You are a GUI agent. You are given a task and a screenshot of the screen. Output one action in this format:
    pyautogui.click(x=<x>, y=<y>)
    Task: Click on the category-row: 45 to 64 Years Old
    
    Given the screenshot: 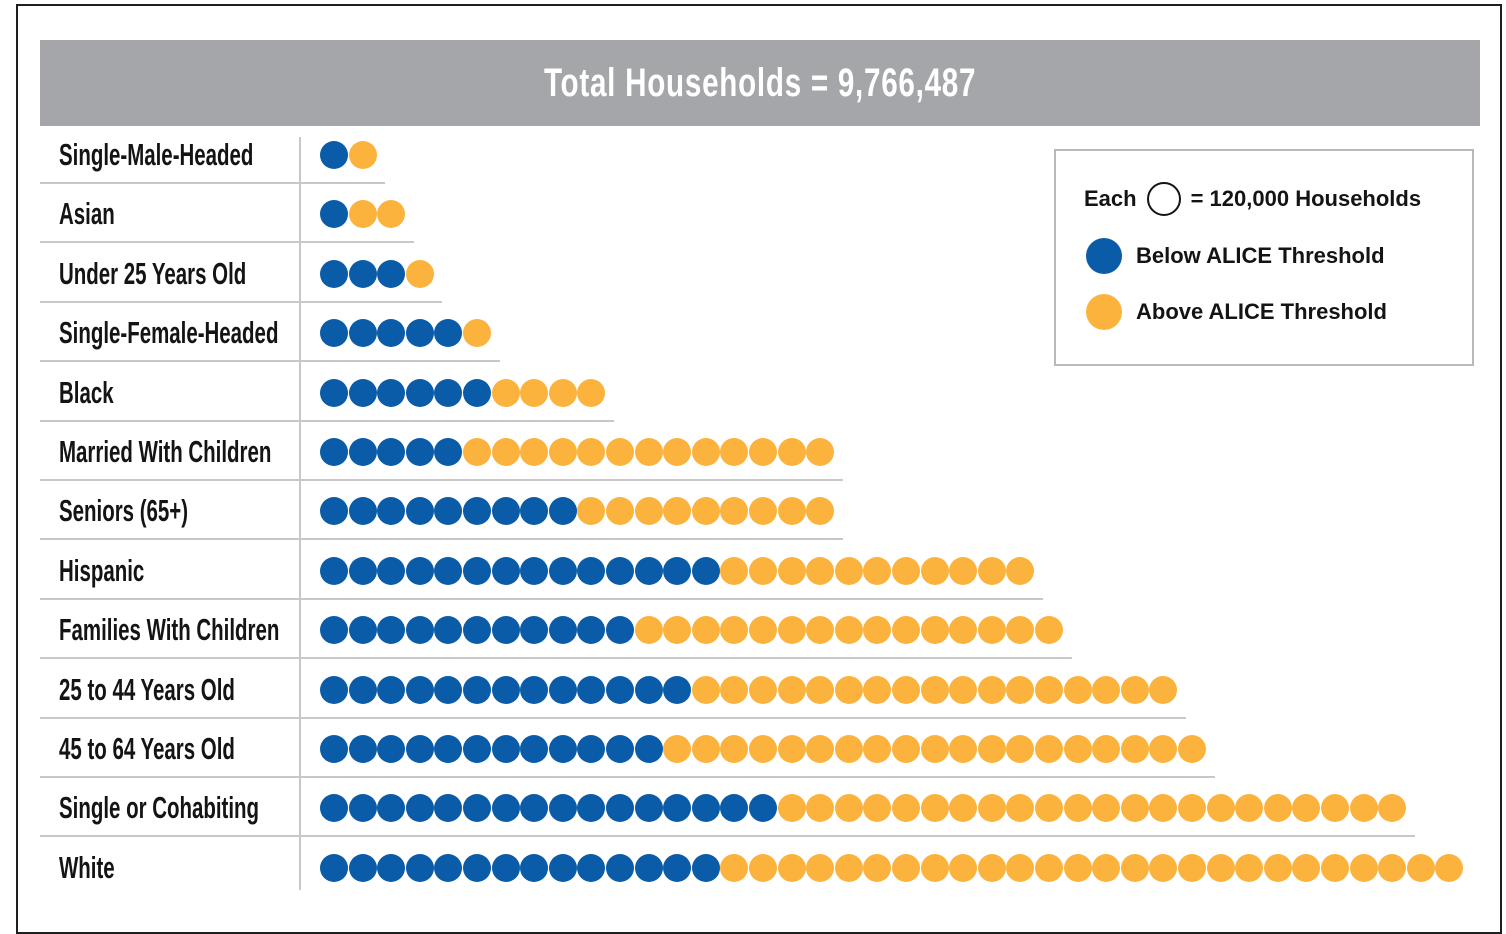 What is the action you would take?
    pyautogui.click(x=760, y=748)
    